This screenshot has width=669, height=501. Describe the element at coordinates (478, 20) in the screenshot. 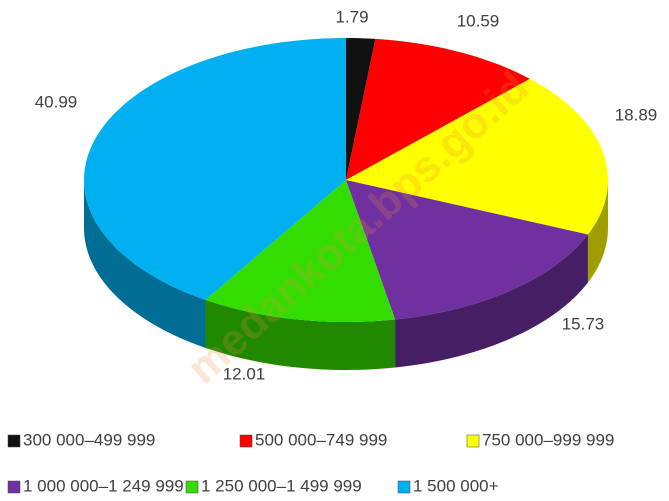

I see `data-label: 10.59` at that location.